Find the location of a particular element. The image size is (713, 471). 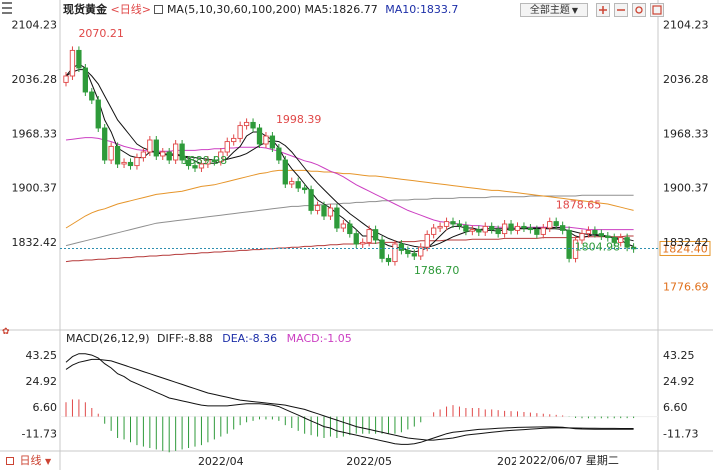

footer-period-label: 日线 is located at coordinates (30, 460).